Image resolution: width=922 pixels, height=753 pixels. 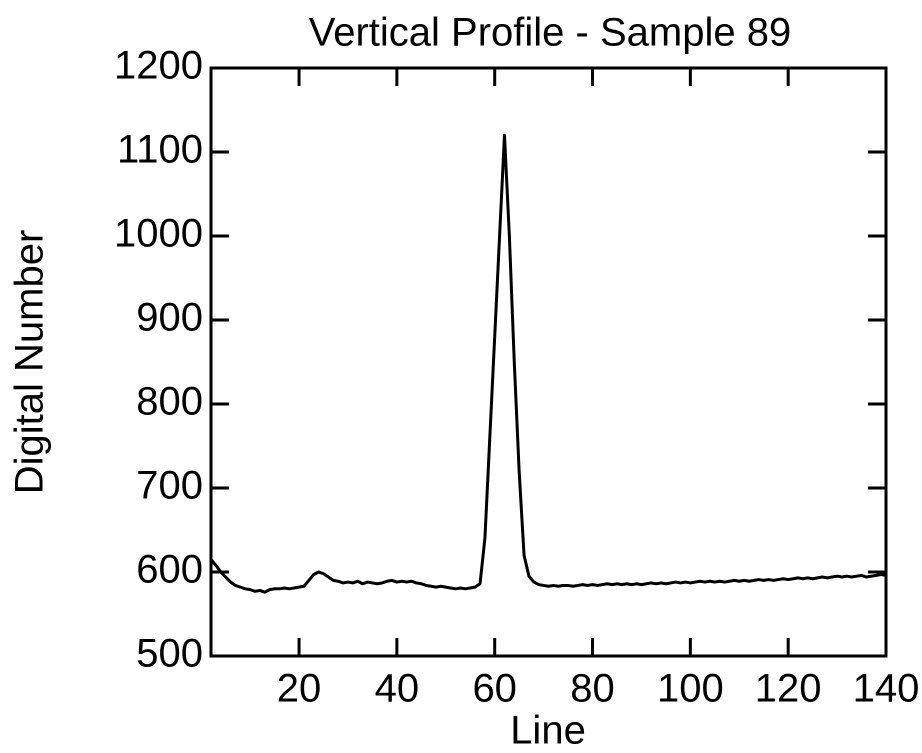 What do you see at coordinates (690, 689) in the screenshot?
I see `x-tick-label: 100` at bounding box center [690, 689].